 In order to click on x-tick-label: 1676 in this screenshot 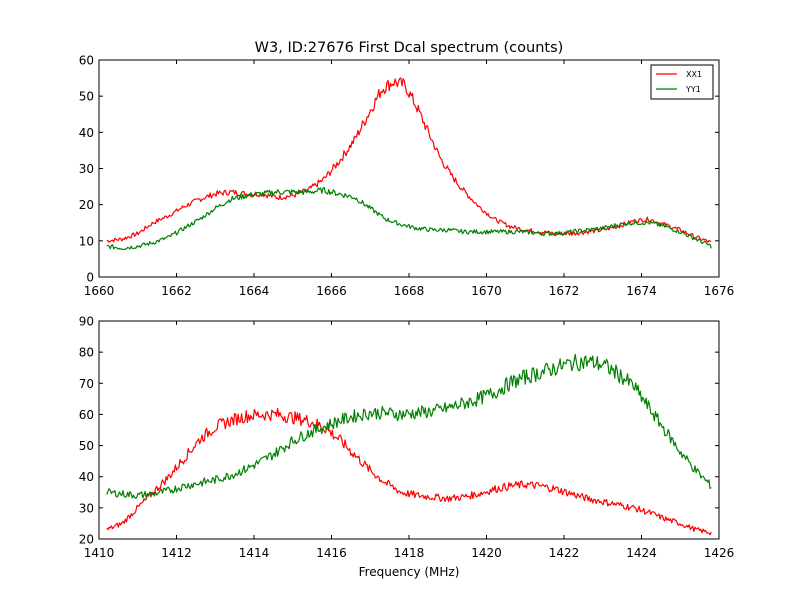, I will do `click(719, 291)`.